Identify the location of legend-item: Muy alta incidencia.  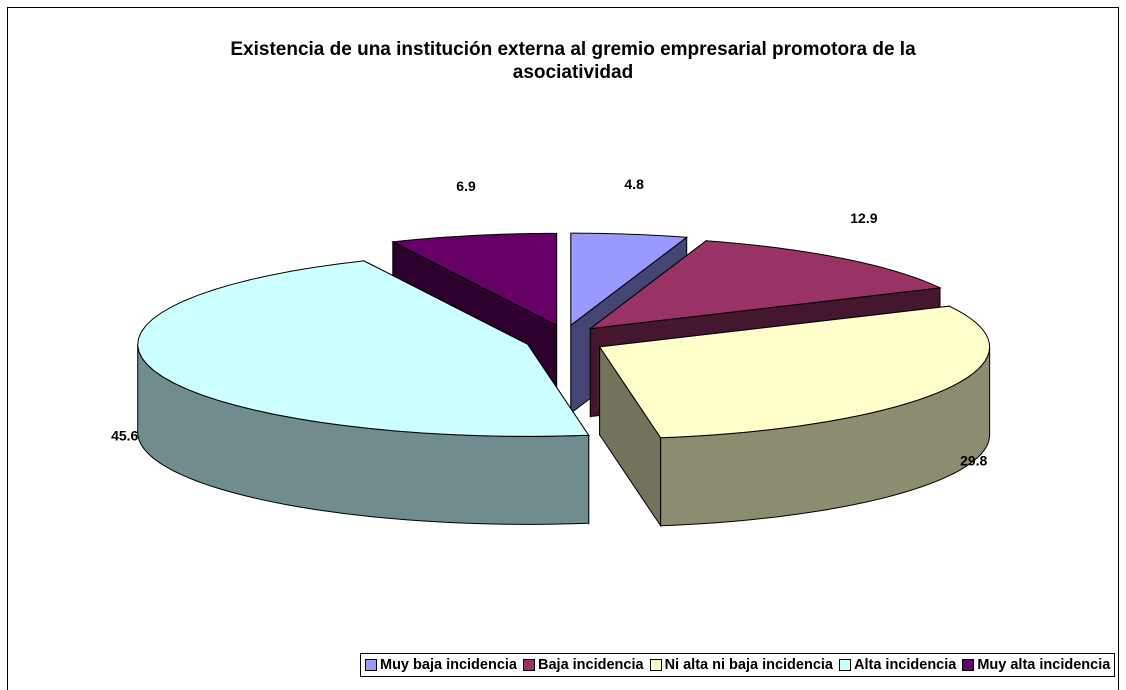
(1036, 665).